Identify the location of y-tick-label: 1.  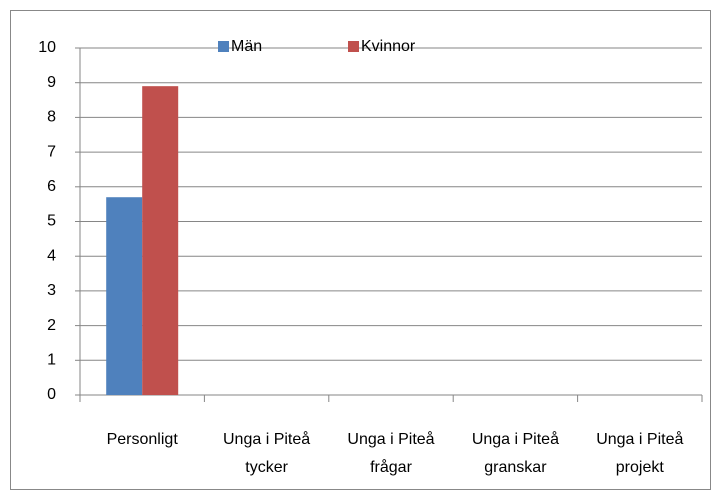
(51, 360).